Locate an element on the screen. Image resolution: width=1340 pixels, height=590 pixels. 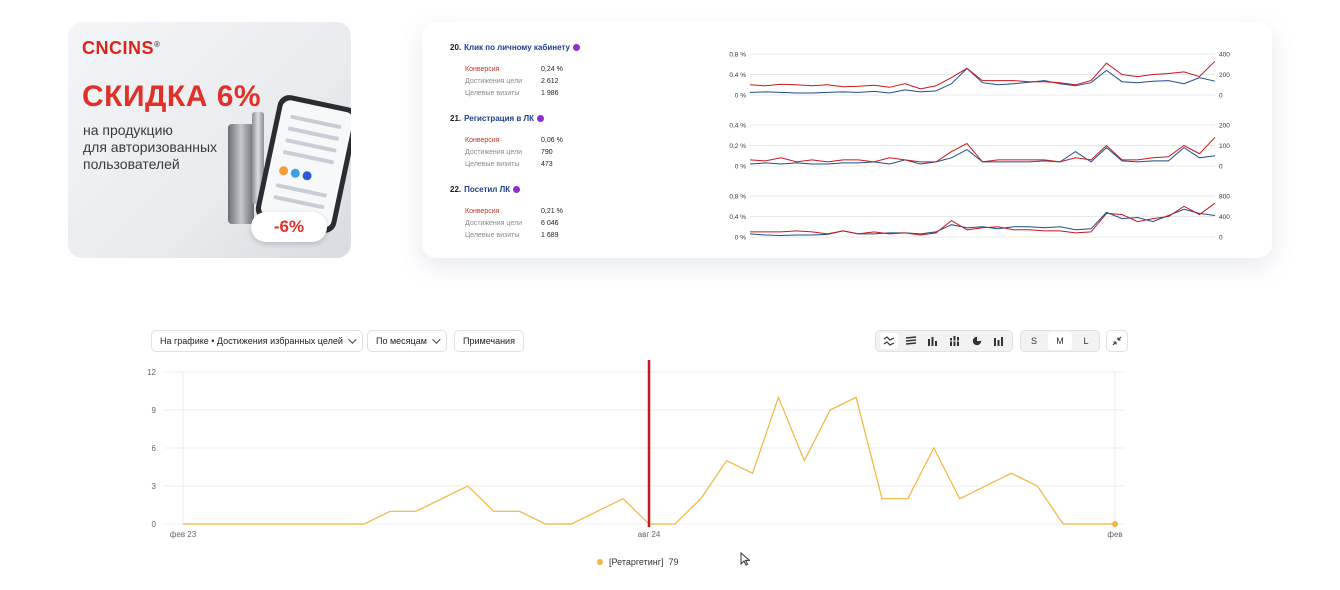
goal-title: 21. Регистрация в ЛК is located at coordinates (497, 118).